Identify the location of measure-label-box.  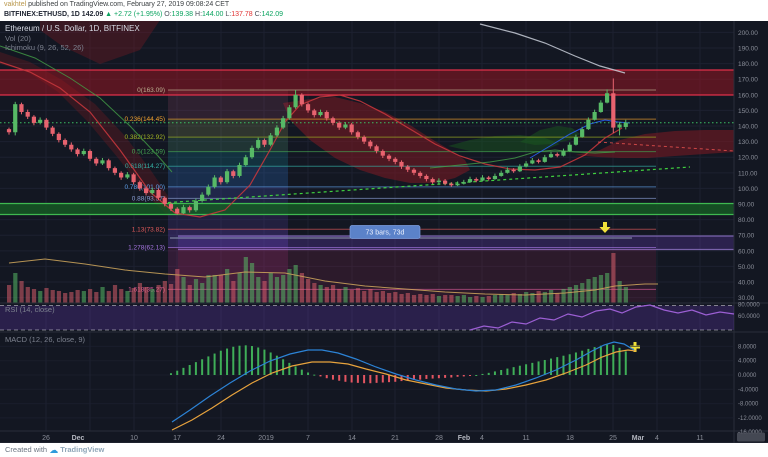
(385, 232).